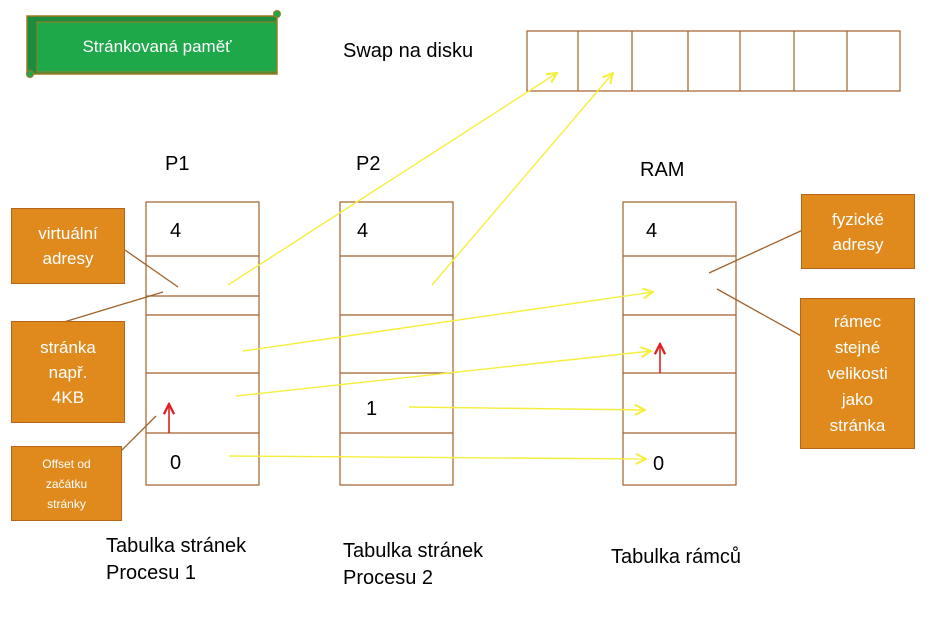 This screenshot has width=931, height=627. What do you see at coordinates (447, 322) in the screenshot?
I see `arrow-p1-to-ram-a` at bounding box center [447, 322].